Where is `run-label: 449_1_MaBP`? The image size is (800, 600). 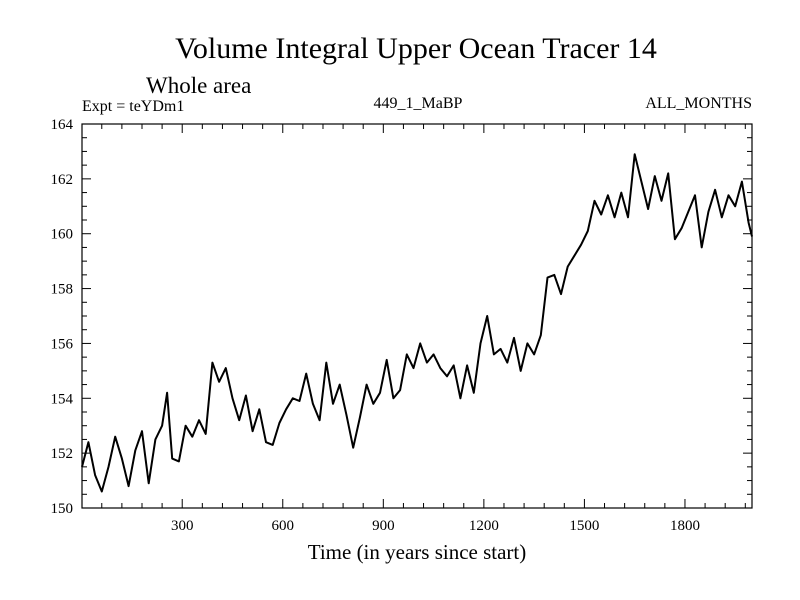 run-label: 449_1_MaBP is located at coordinates (418, 103).